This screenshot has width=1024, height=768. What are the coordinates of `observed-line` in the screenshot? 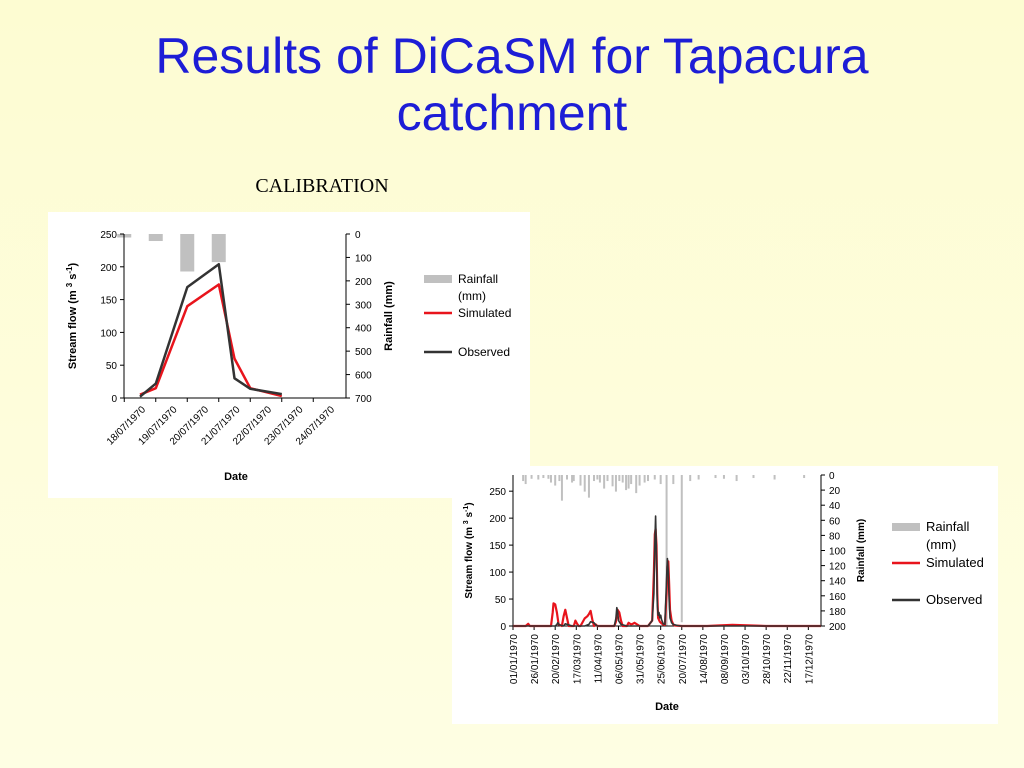 It's located at (667, 571).